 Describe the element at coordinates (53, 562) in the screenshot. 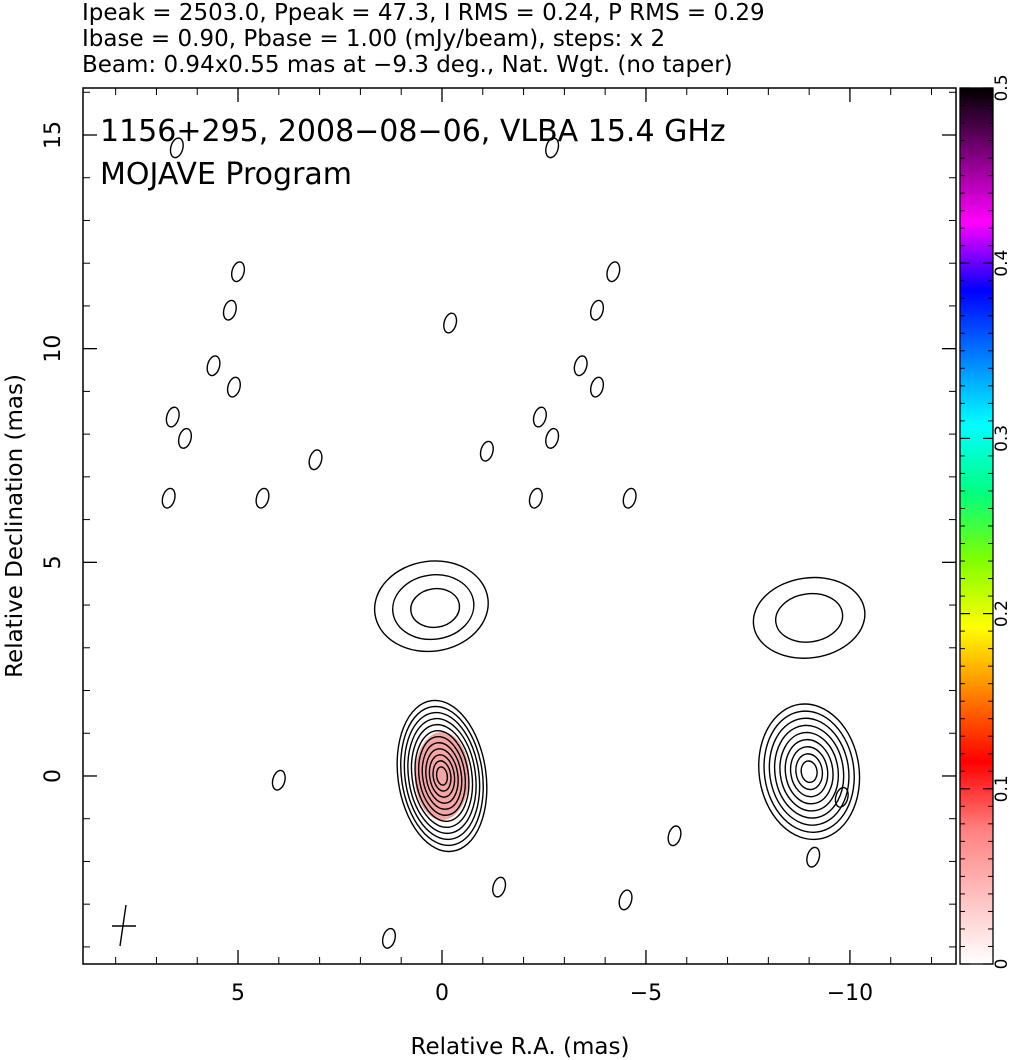

I see `y-tick-label: 5` at that location.